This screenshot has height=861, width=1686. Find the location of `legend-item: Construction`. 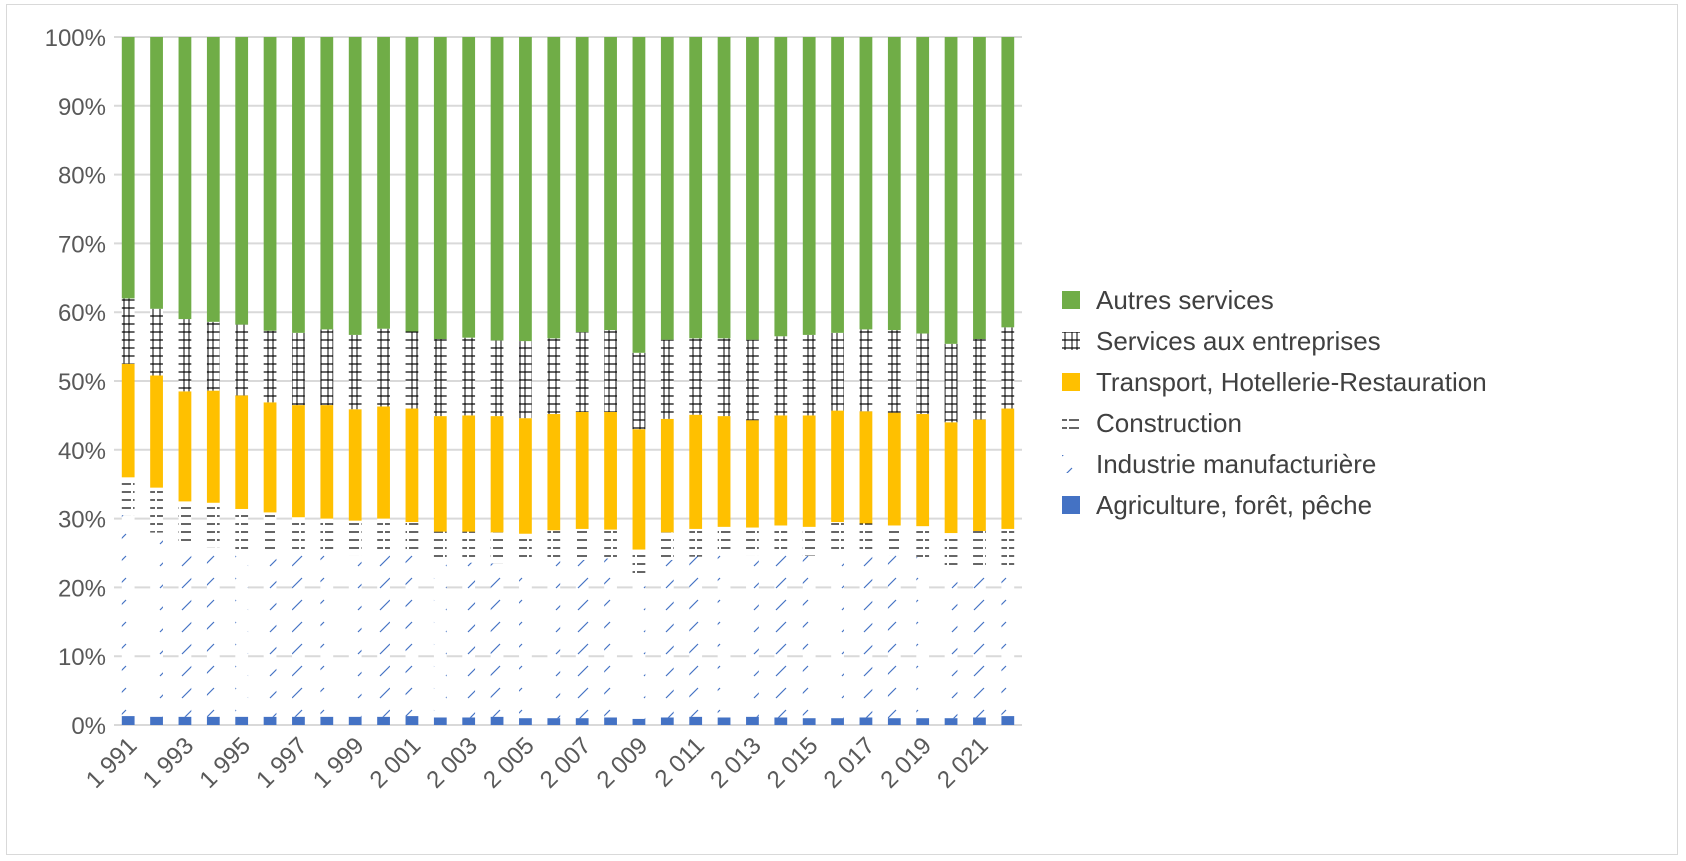

legend-item: Construction is located at coordinates (1152, 423).